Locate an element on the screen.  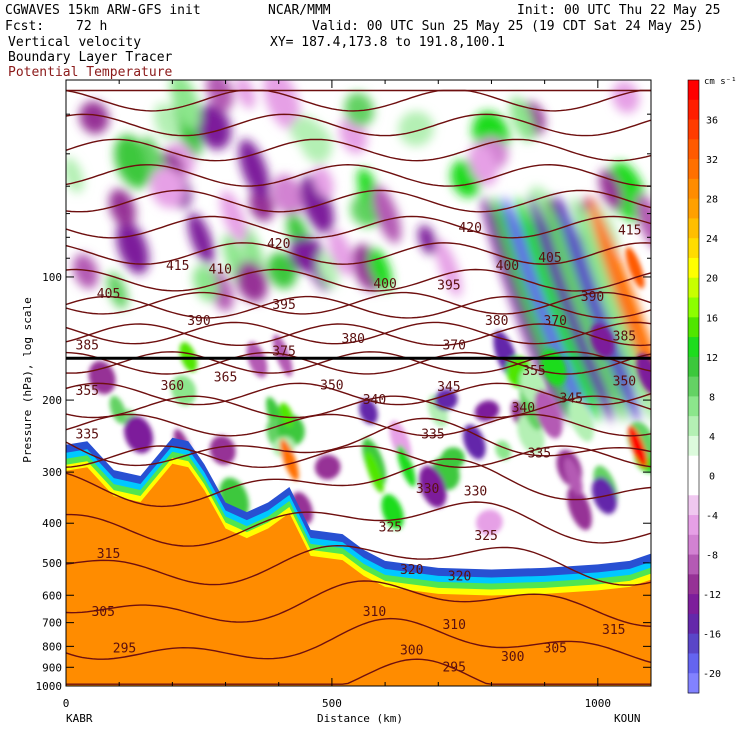
colorbar-label: -12 is located at coordinates (712, 595).